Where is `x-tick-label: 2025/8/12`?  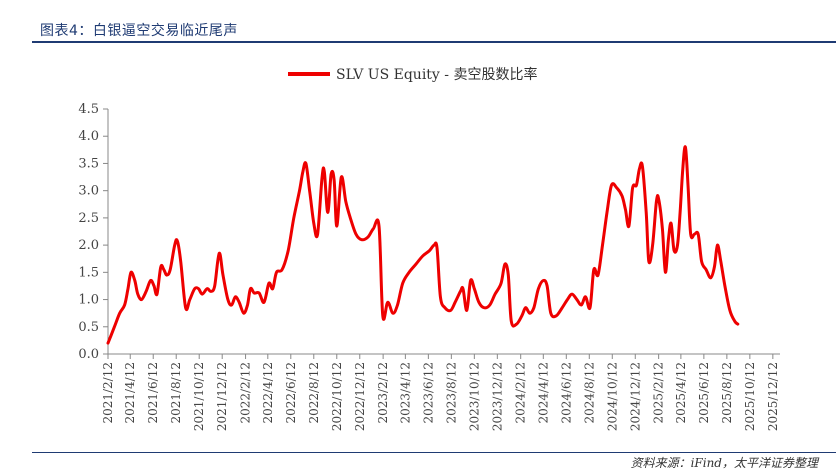
x-tick-label: 2025/8/12 is located at coordinates (727, 393).